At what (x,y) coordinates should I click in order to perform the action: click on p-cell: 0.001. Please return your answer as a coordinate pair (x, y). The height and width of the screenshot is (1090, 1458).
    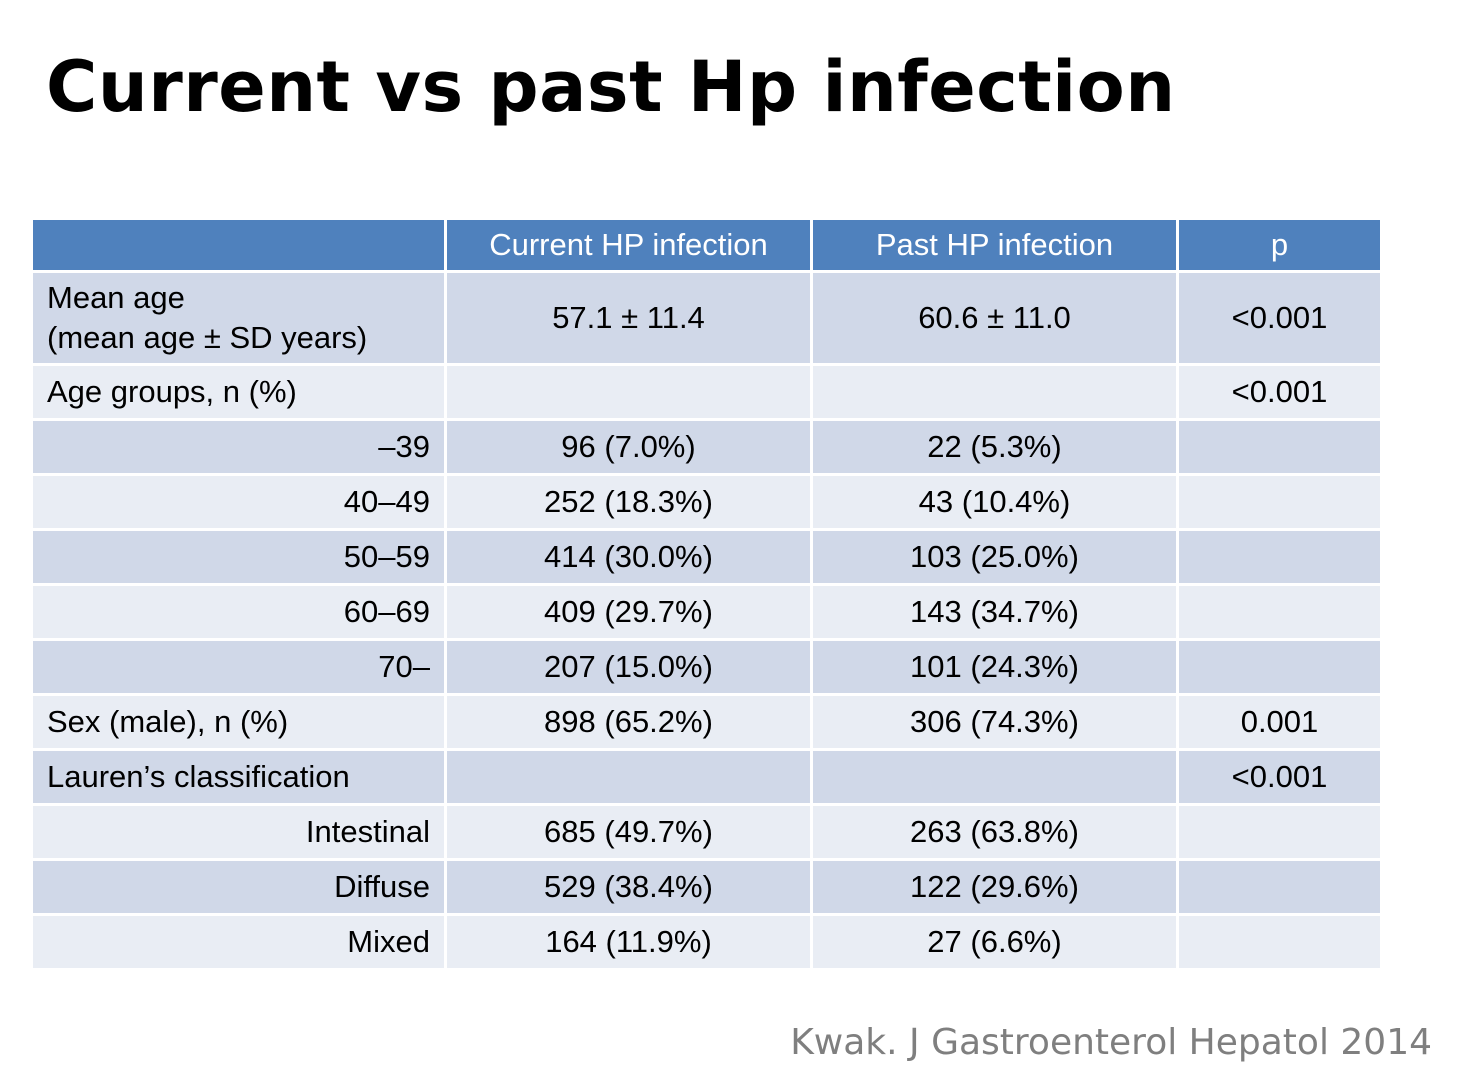
    Looking at the image, I should click on (1279, 722).